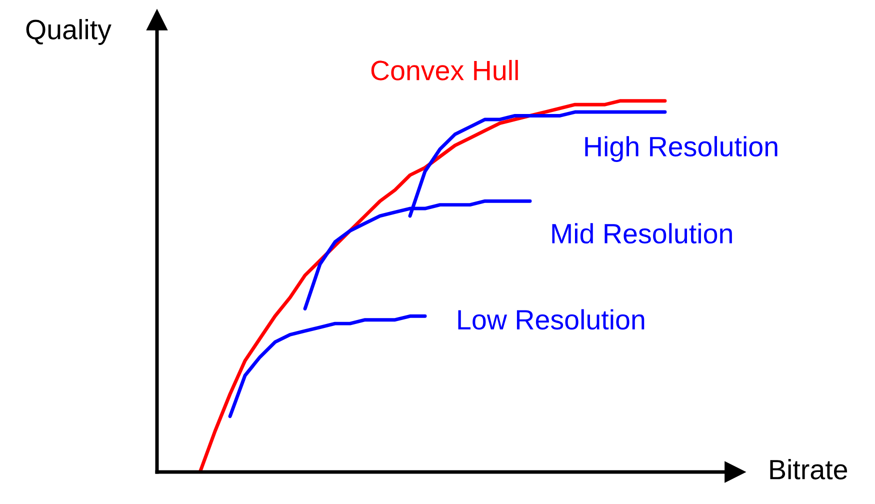 The height and width of the screenshot is (504, 875). Describe the element at coordinates (69, 32) in the screenshot. I see `y-axis-title: Quality` at that location.